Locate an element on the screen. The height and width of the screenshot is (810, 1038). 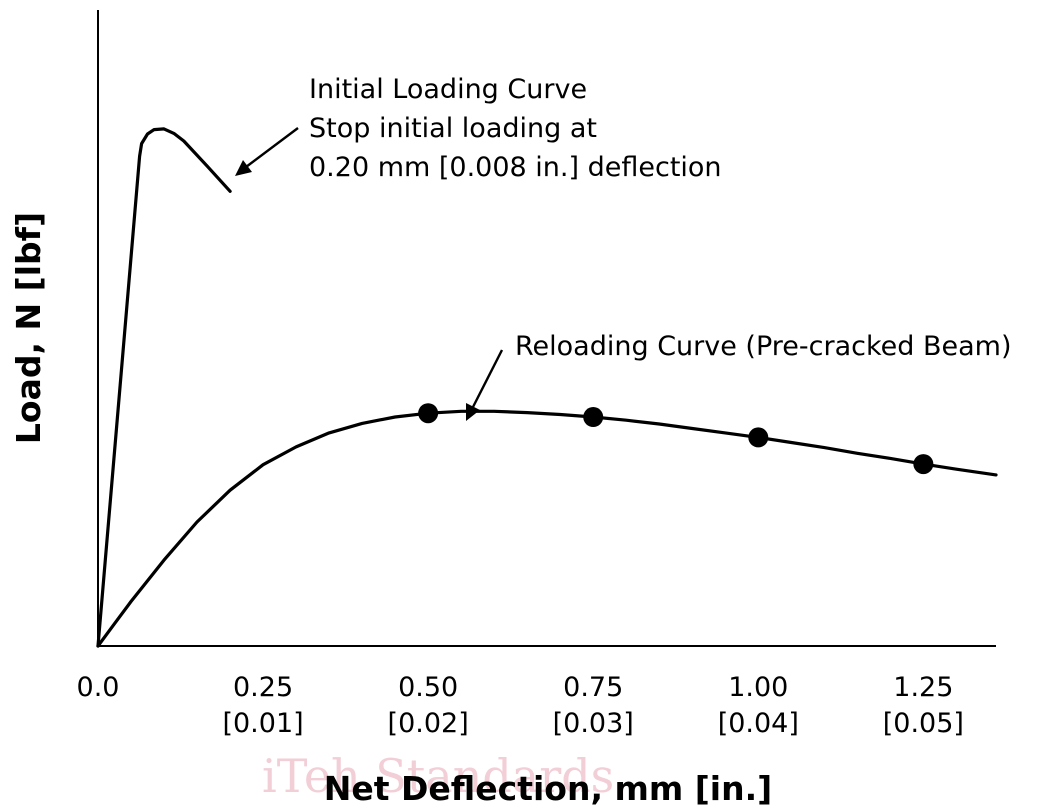
series-initial-loading-curve is located at coordinates (164, 387).